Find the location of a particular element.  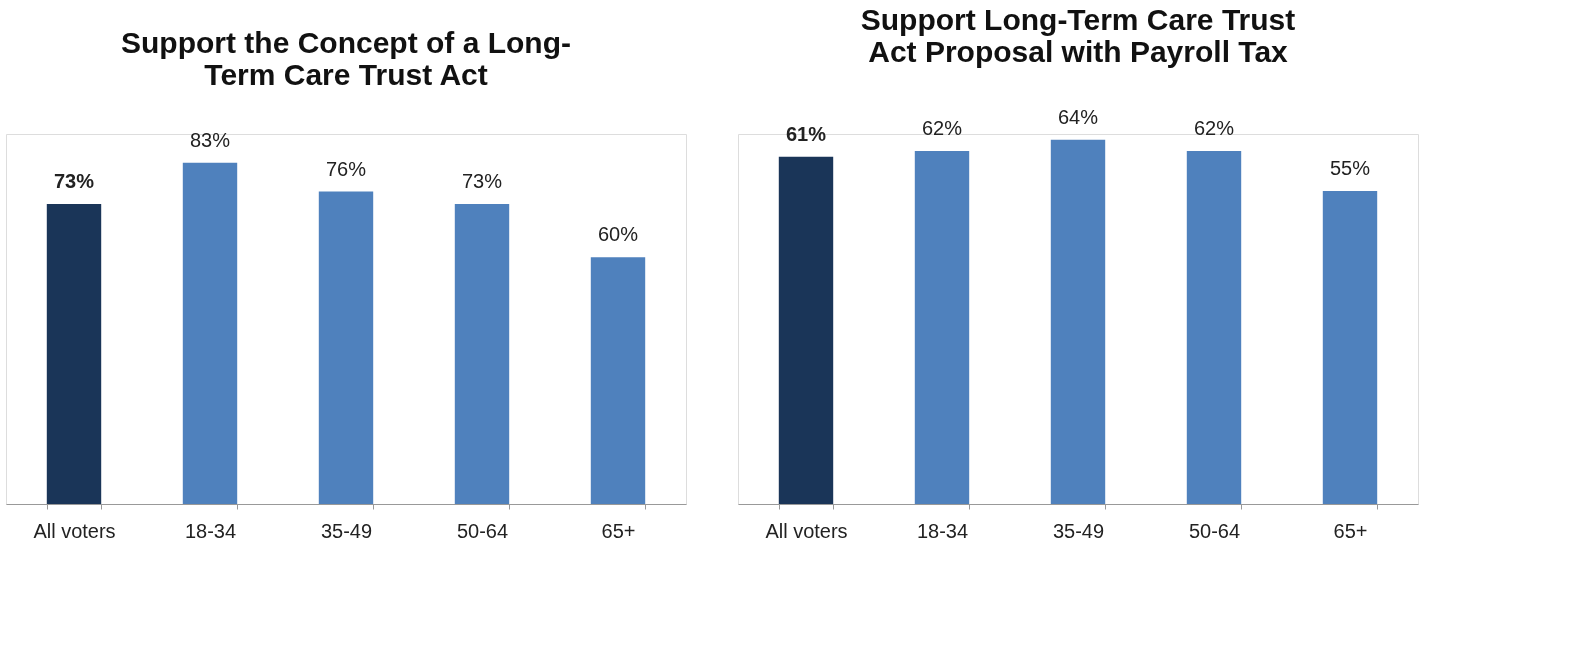

data-label: 60% is located at coordinates (618, 234).